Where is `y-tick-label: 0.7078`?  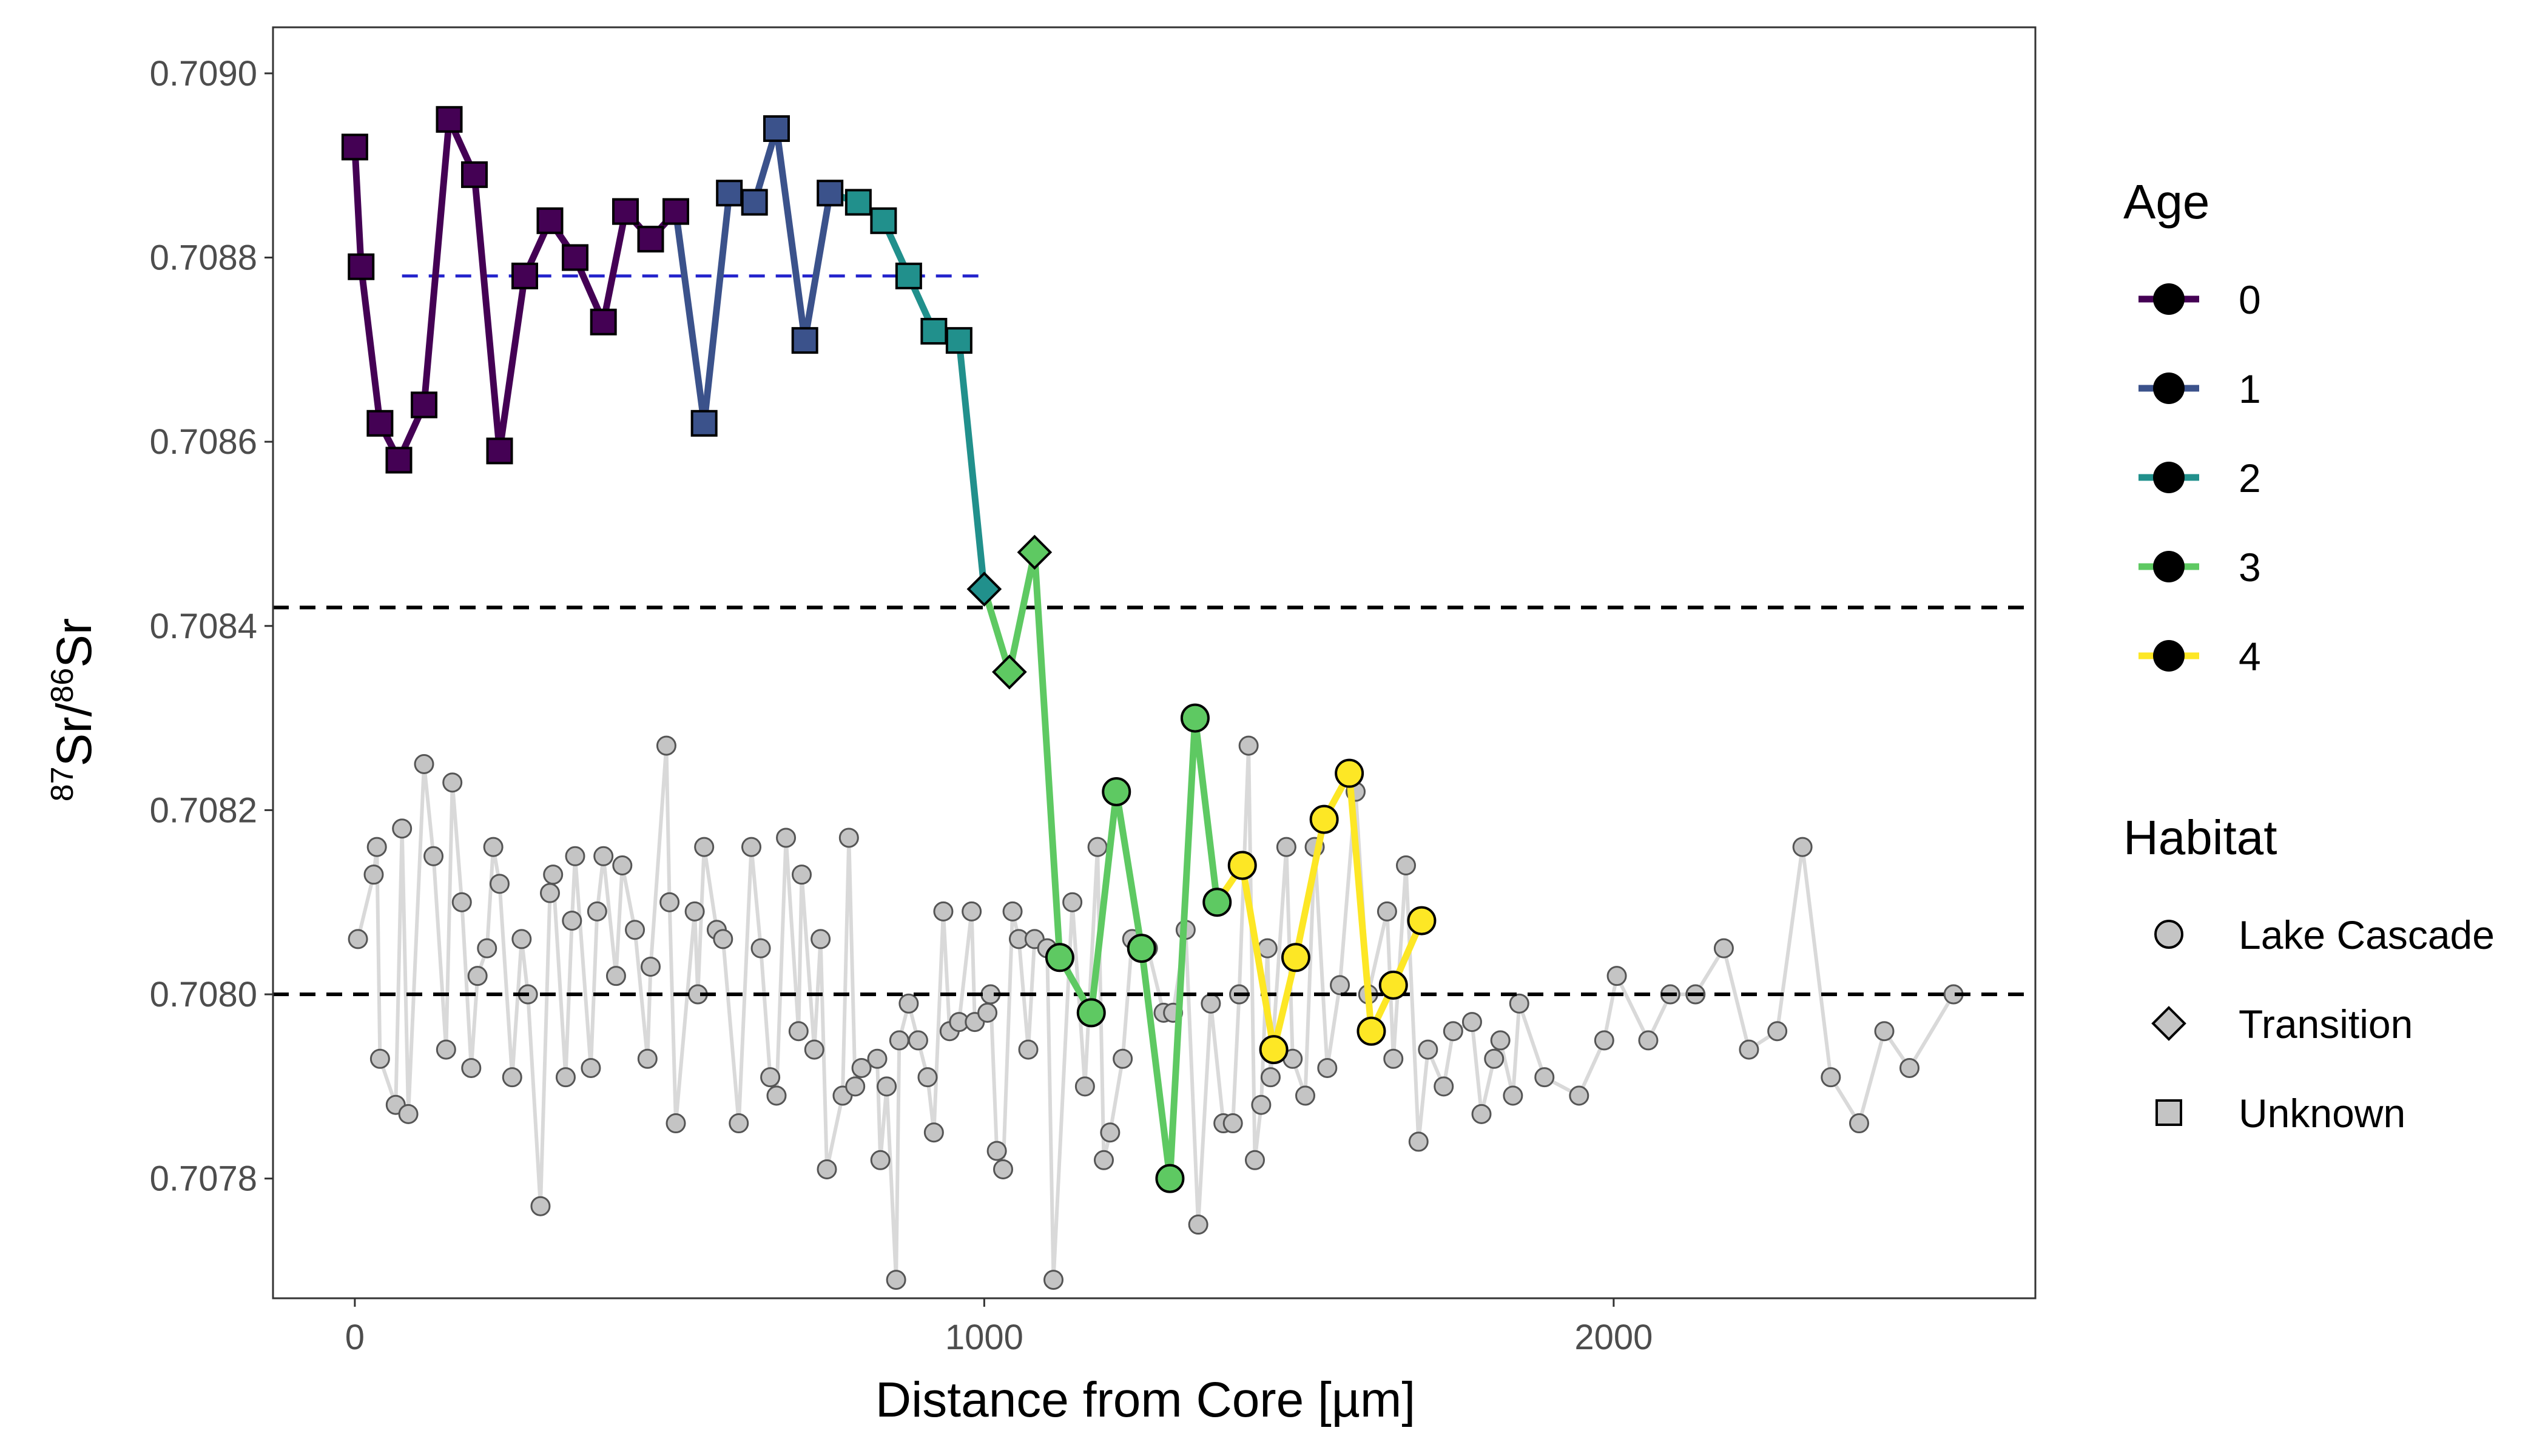
y-tick-label: 0.7078 is located at coordinates (203, 1179).